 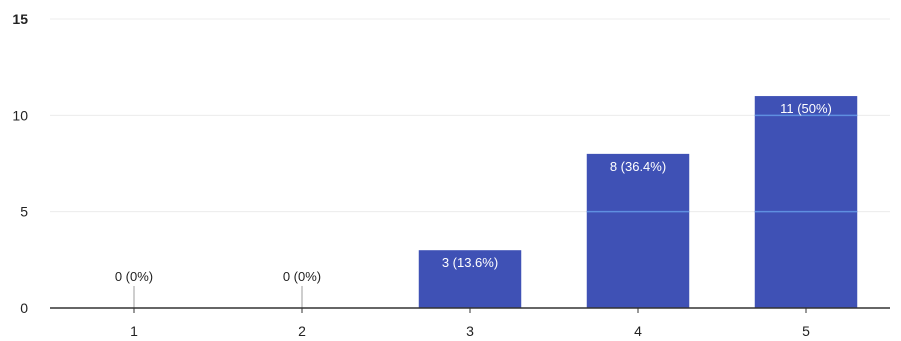 I want to click on y-tick-label-5: 5, so click(x=24, y=212).